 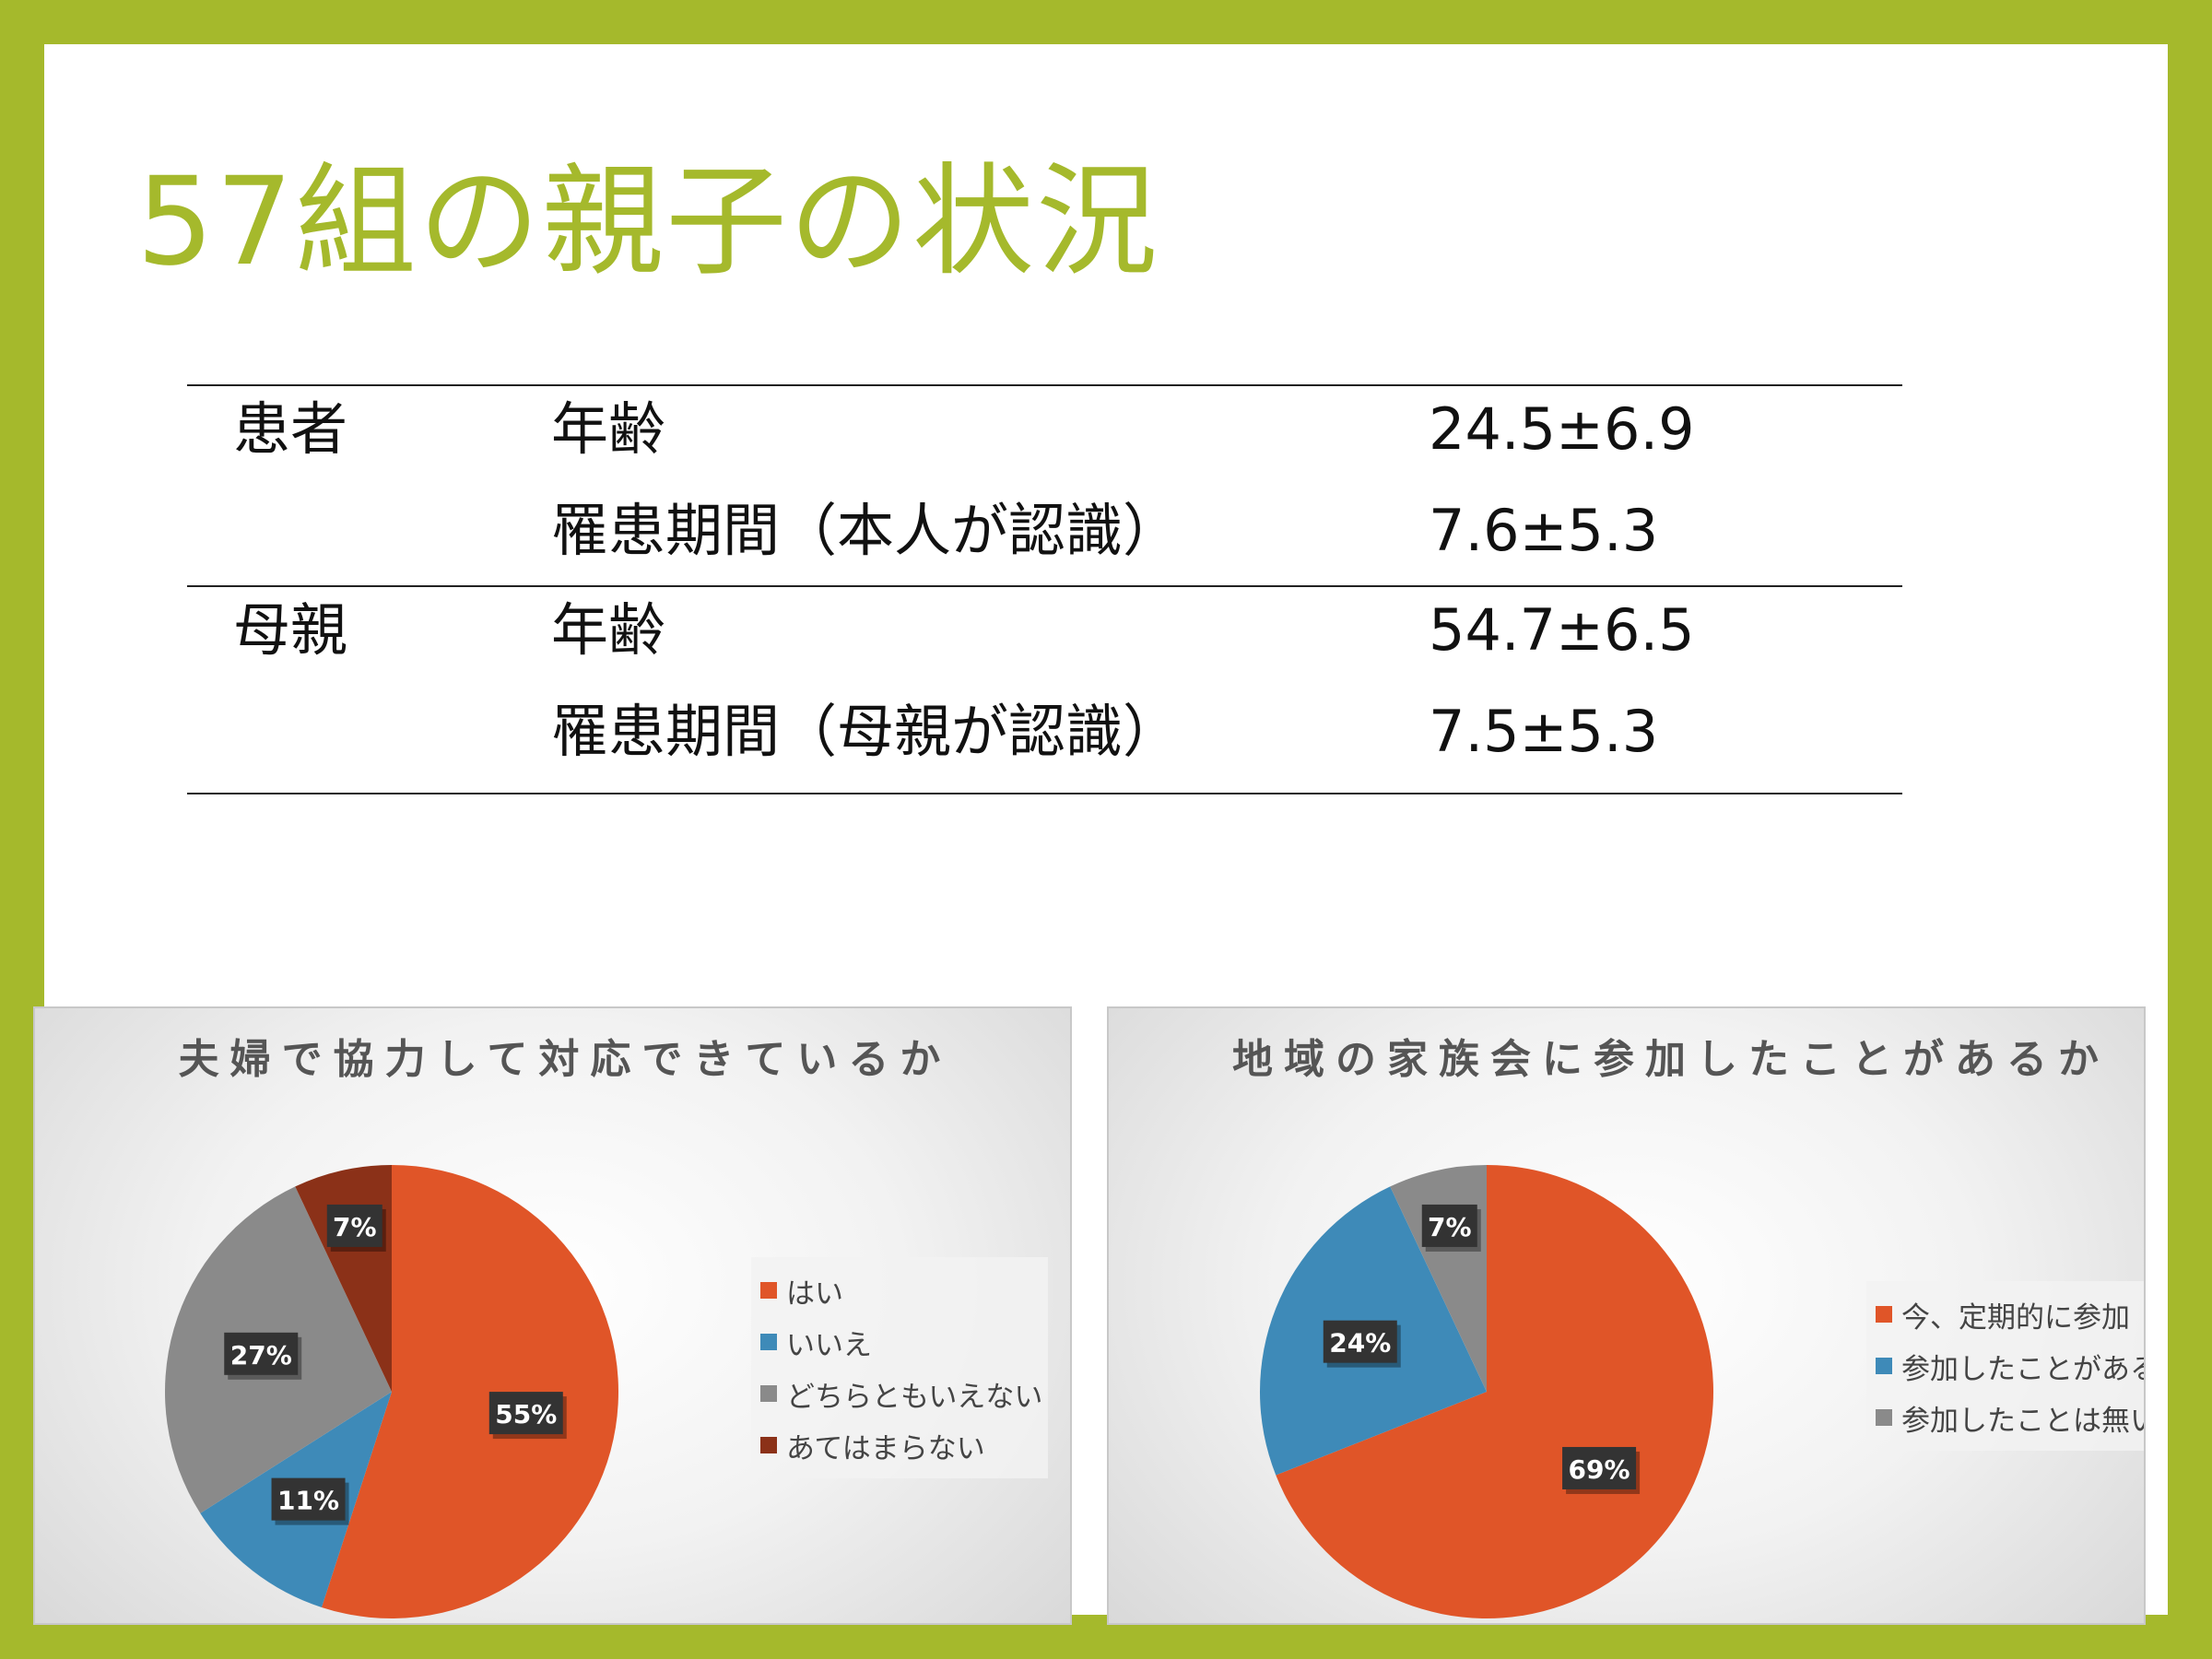 I want to click on svg-text: 24%, so click(x=1360, y=1343).